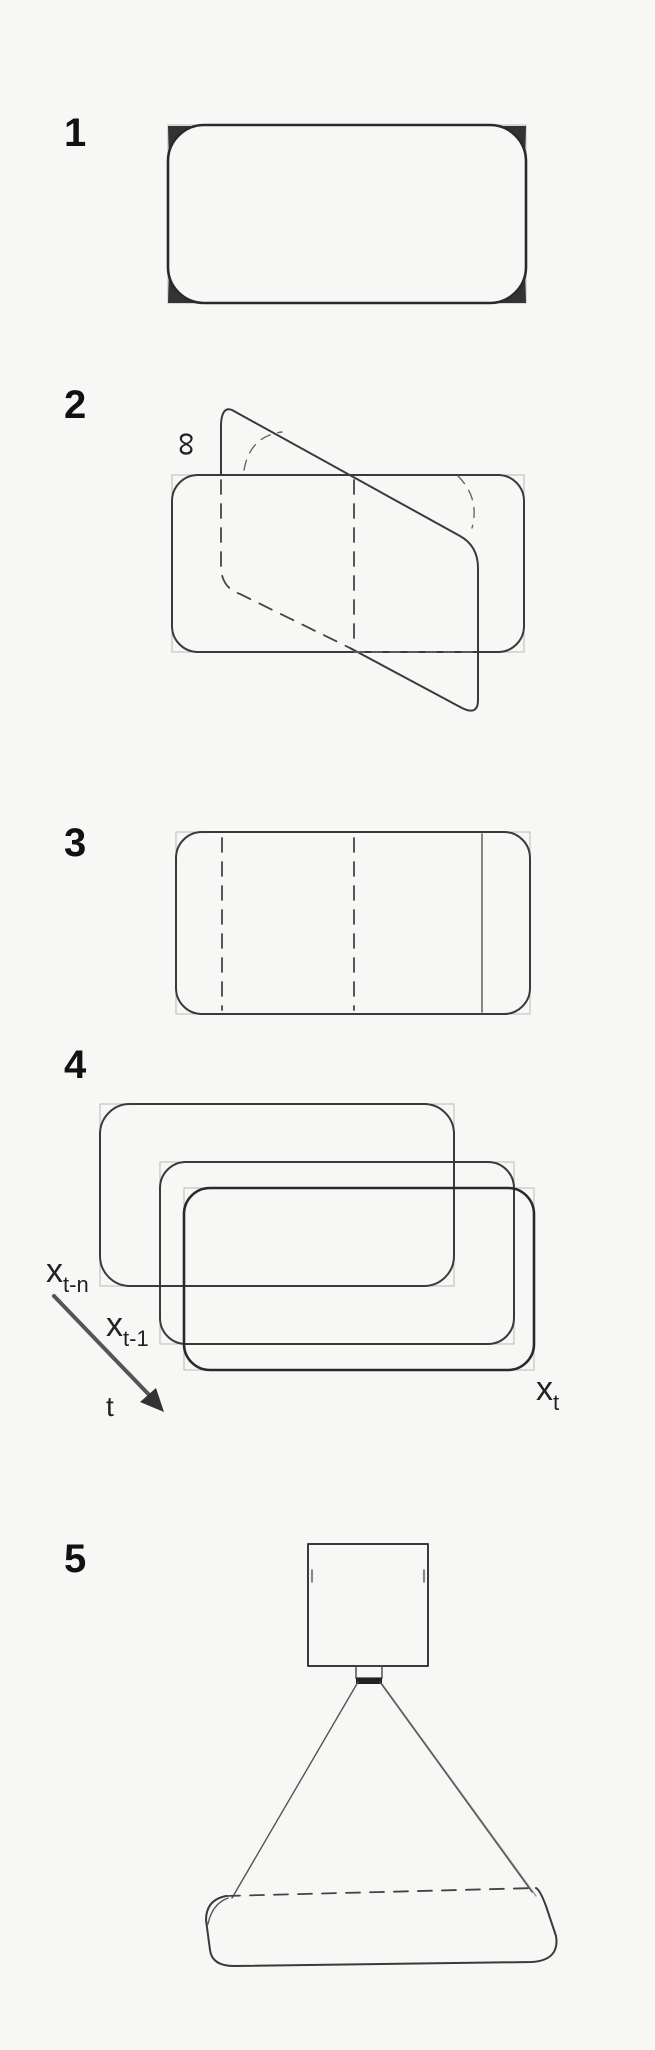  I want to click on step-4-label-current: xt, so click(547, 1392).